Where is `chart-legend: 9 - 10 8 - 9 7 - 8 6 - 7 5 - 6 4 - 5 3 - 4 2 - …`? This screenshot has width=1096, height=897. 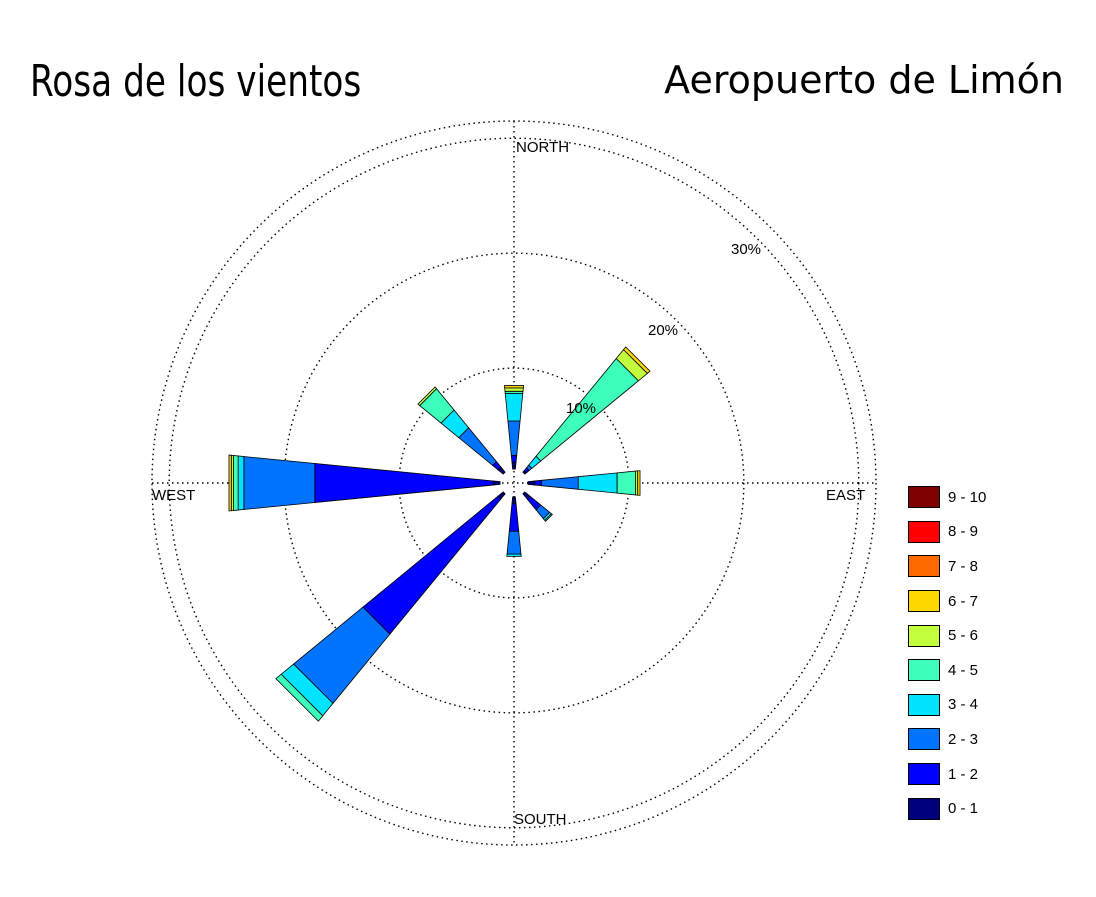
chart-legend: 9 - 10 8 - 9 7 - 8 6 - 7 5 - 6 4 - 5 3 - 4 2 - … is located at coordinates (947, 653).